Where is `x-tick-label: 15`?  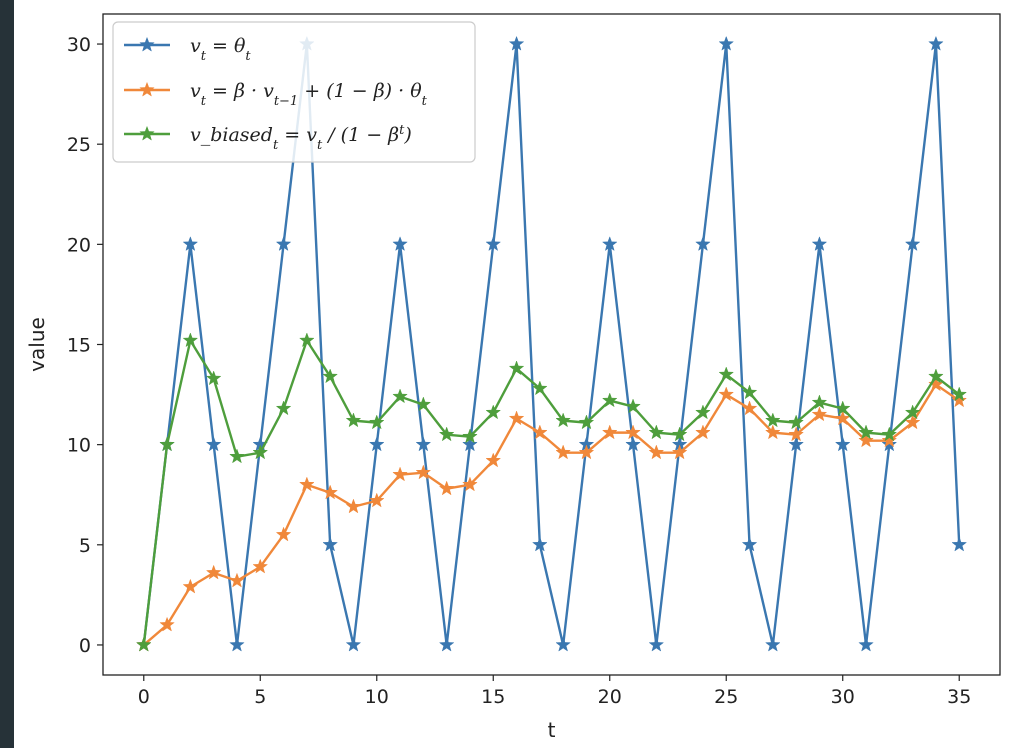
x-tick-label: 15 is located at coordinates (493, 697).